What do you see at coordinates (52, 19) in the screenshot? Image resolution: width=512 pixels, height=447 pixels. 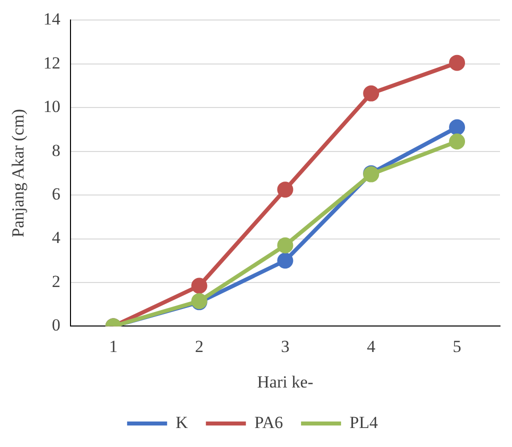 I see `y-tick-label: 14` at bounding box center [52, 19].